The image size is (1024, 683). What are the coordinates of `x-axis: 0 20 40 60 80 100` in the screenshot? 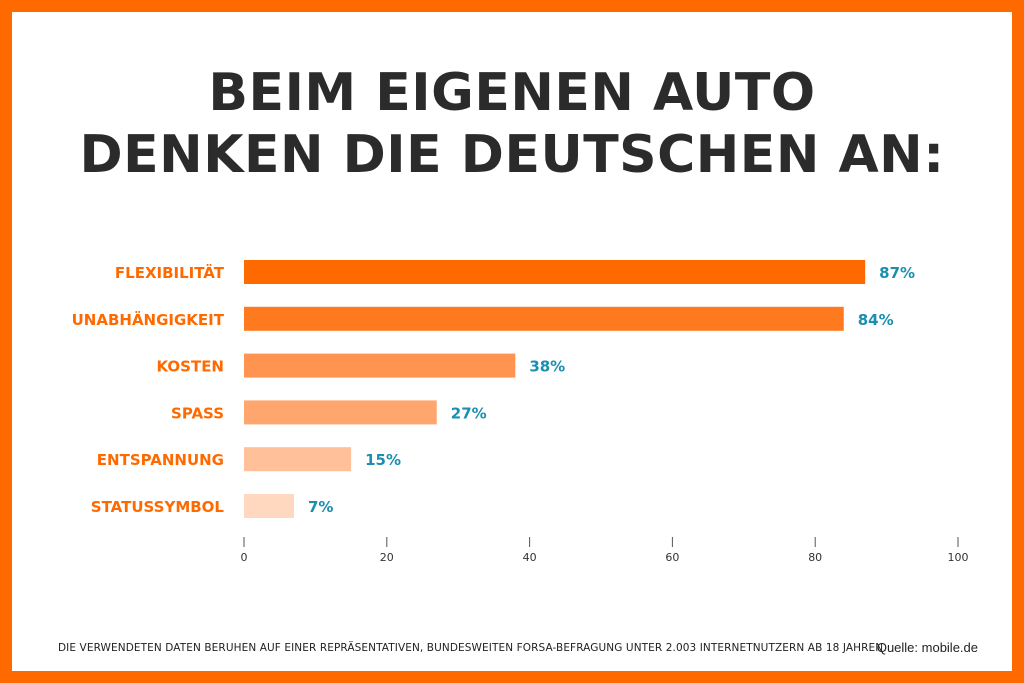 It's located at (605, 550).